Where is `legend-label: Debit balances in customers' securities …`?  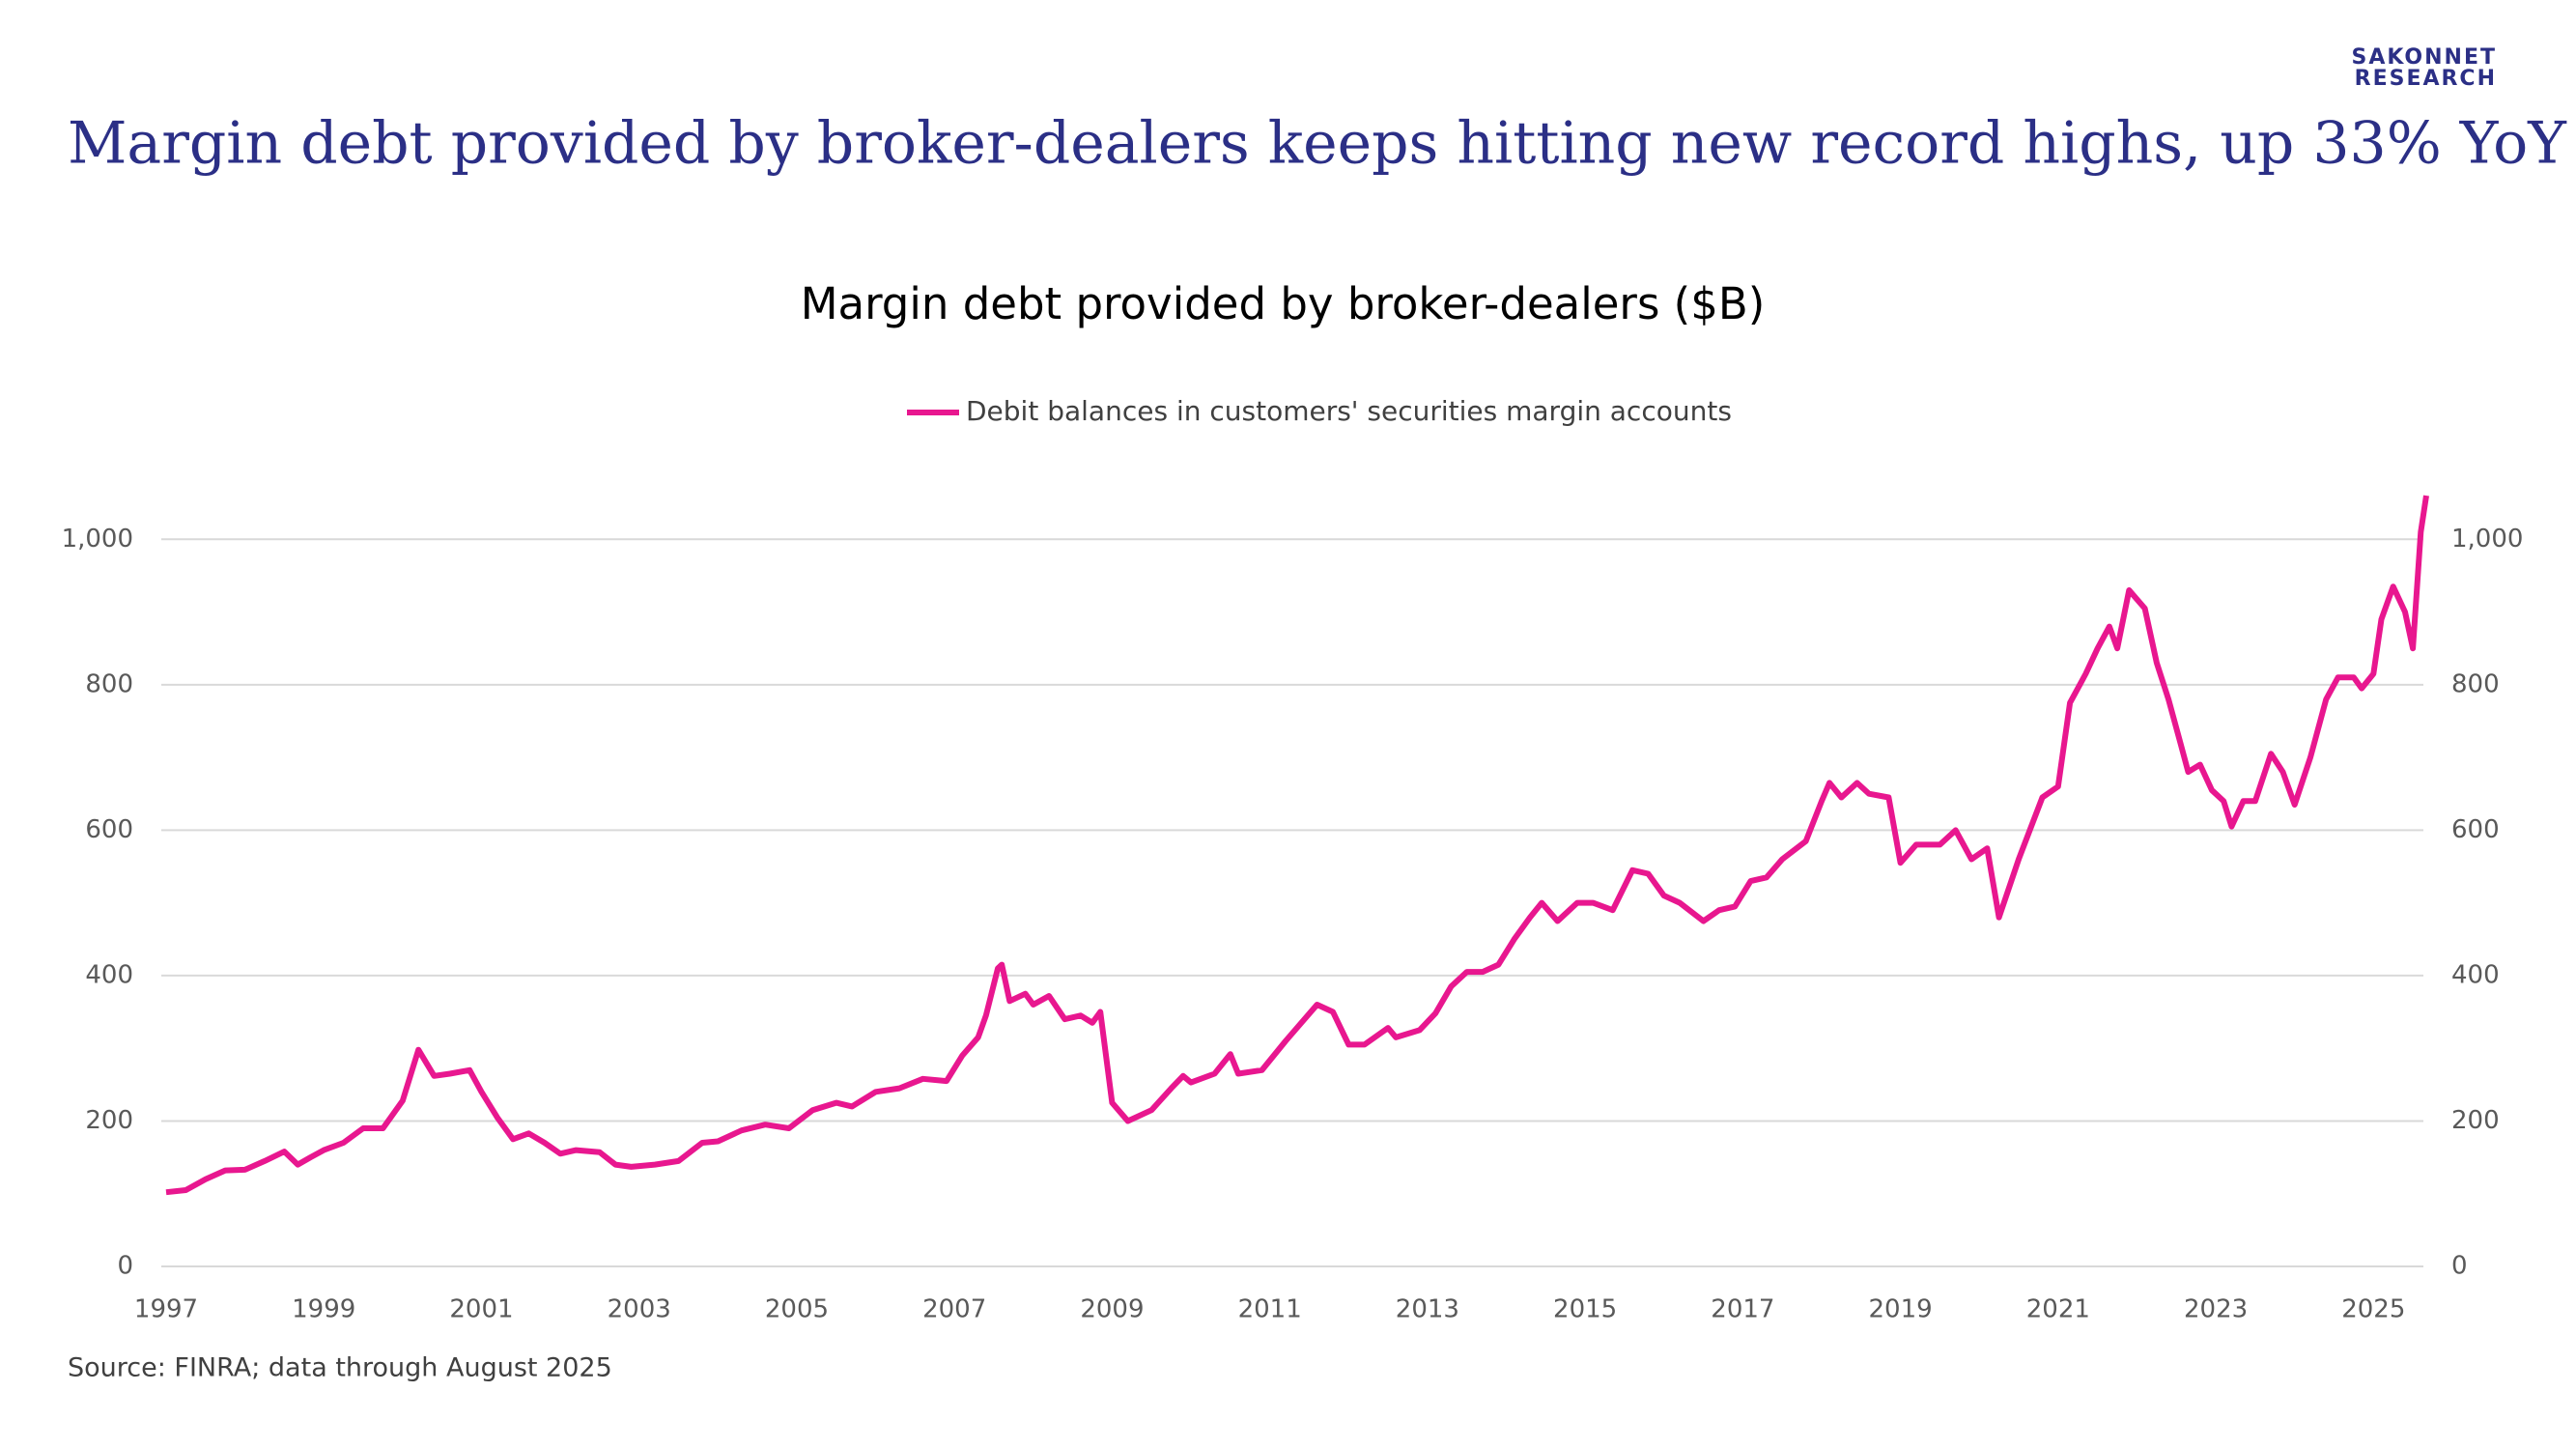 legend-label: Debit balances in customers' securities … is located at coordinates (1349, 411).